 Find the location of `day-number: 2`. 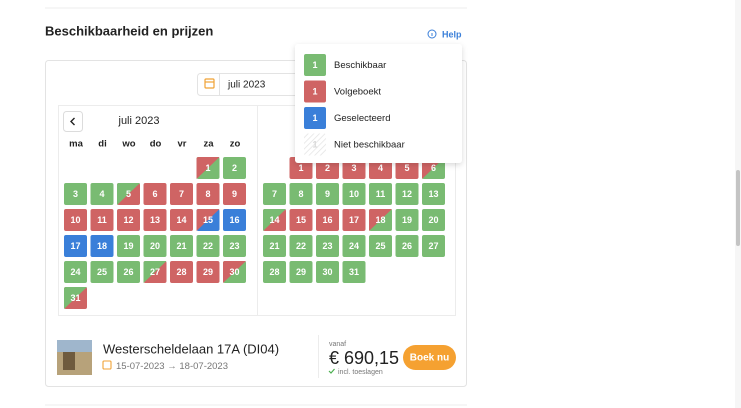

day-number: 2 is located at coordinates (327, 168).